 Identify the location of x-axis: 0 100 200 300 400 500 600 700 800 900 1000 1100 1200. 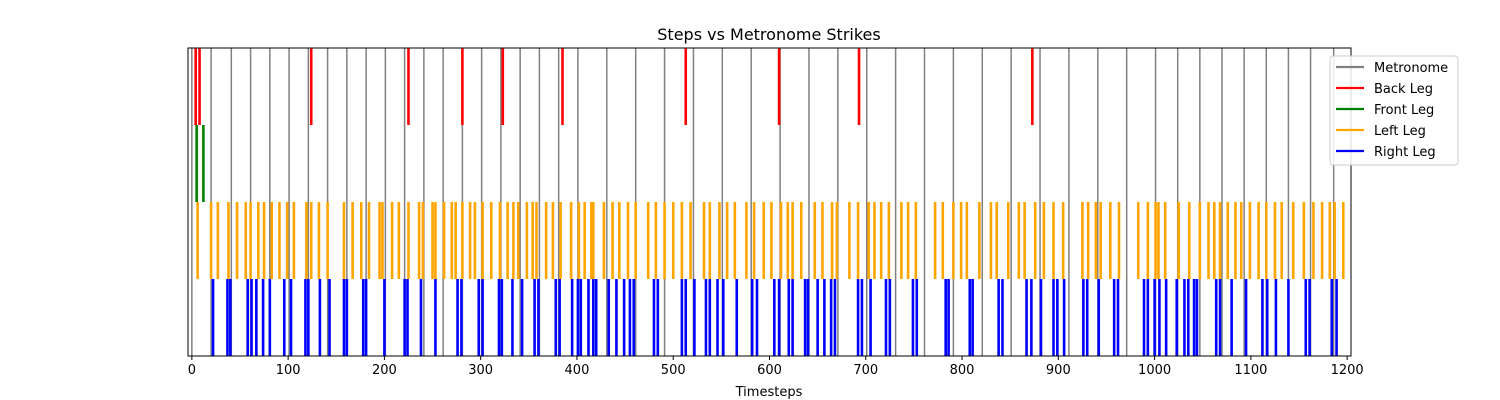
(776, 367).